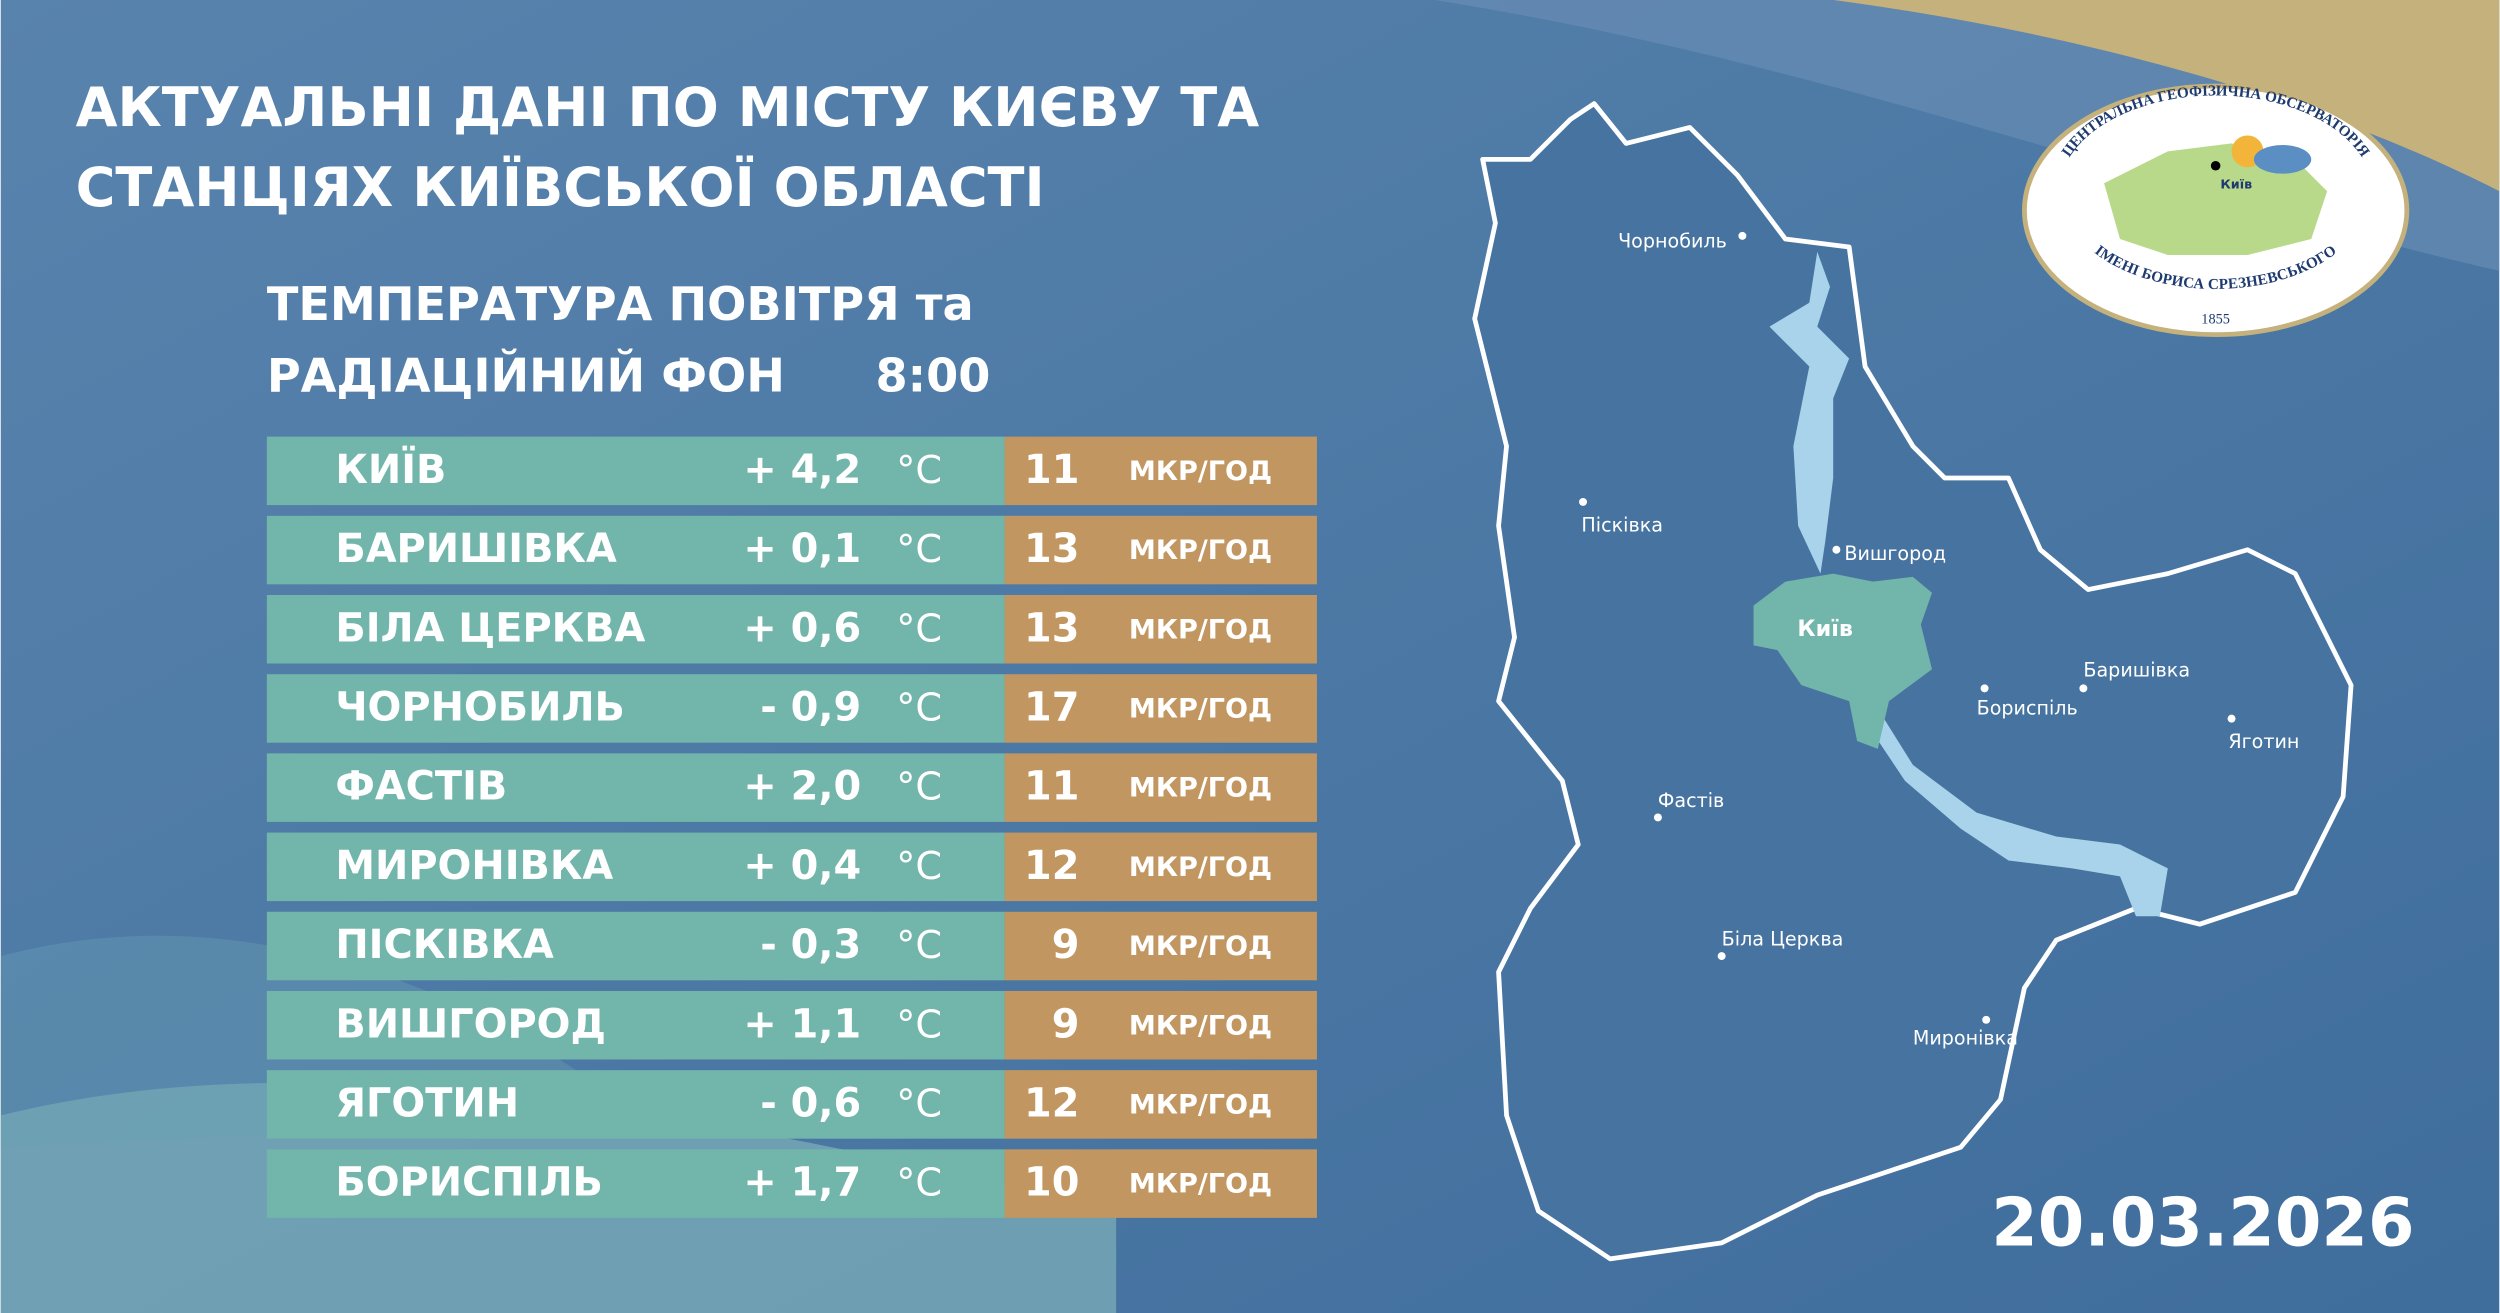 This screenshot has height=1313, width=2500. I want to click on city-label: Чорнобиль, so click(1672, 241).